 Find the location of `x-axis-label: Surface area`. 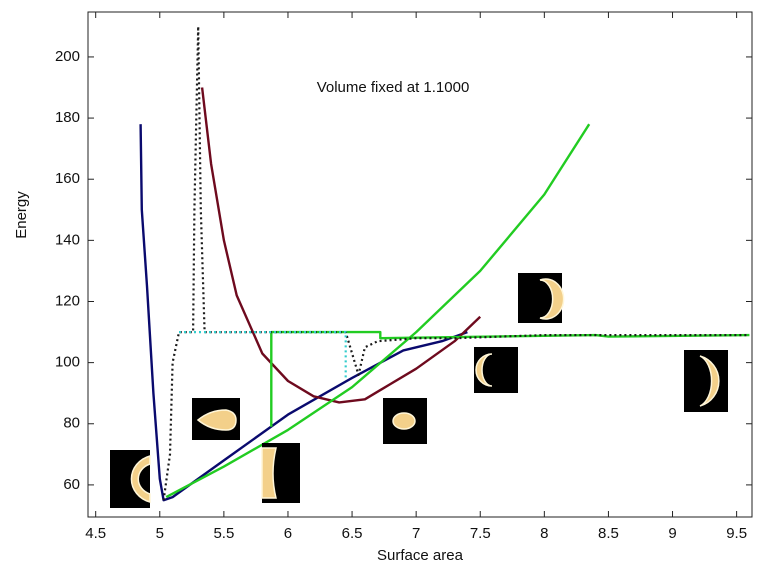

x-axis-label: Surface area is located at coordinates (420, 555).